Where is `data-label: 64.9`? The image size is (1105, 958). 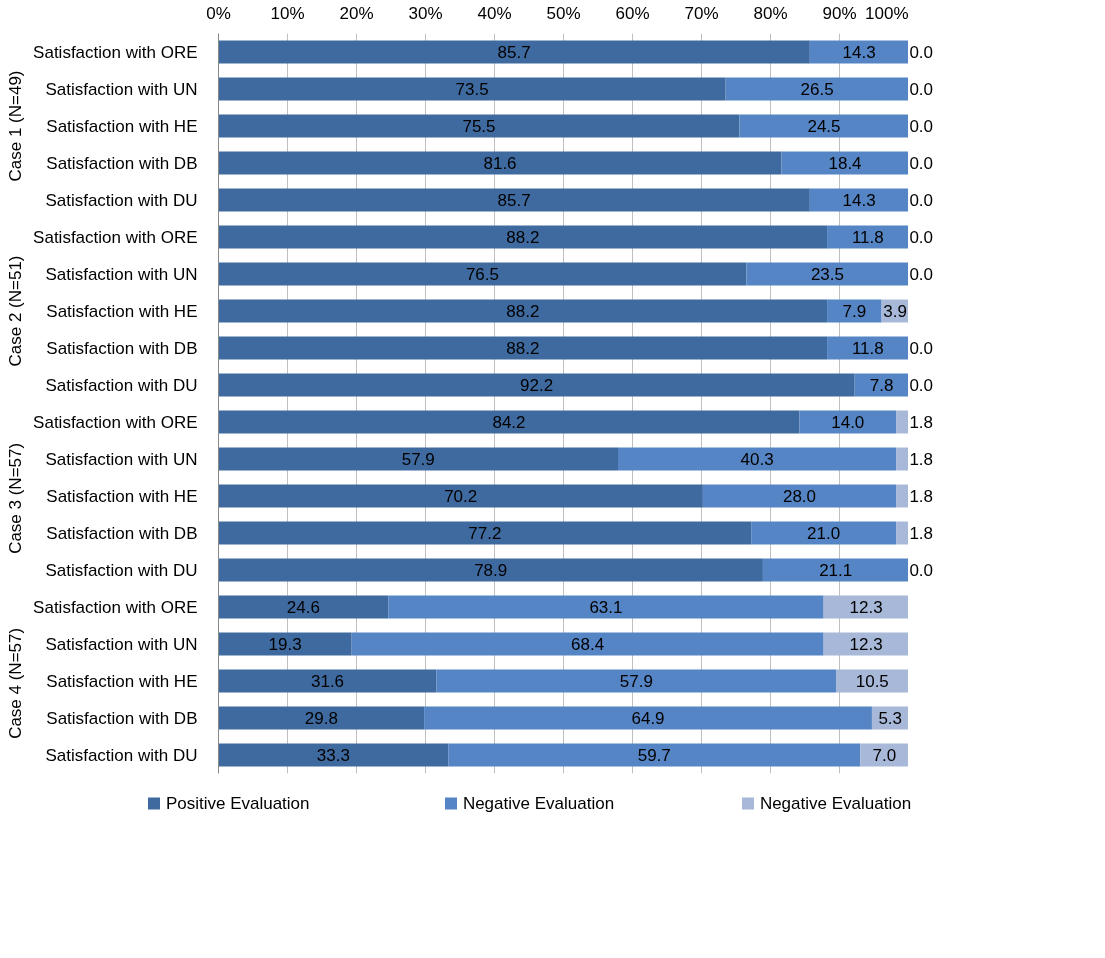
data-label: 64.9 is located at coordinates (648, 718).